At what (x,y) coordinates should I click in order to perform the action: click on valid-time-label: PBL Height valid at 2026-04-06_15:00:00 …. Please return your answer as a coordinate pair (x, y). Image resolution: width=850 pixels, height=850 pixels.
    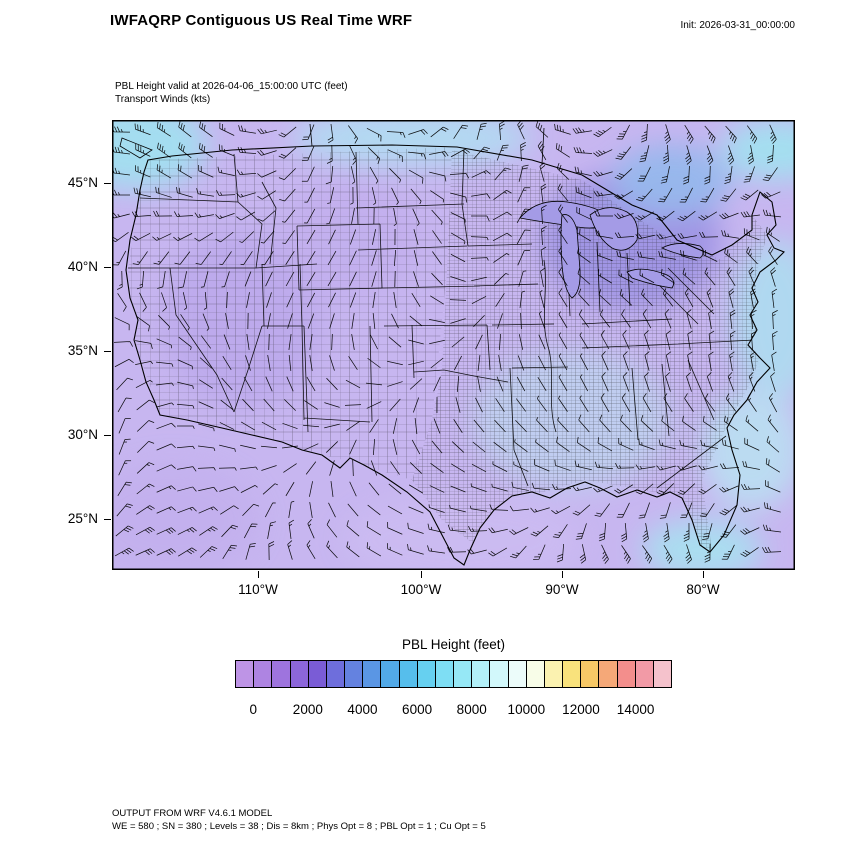
    Looking at the image, I should click on (231, 86).